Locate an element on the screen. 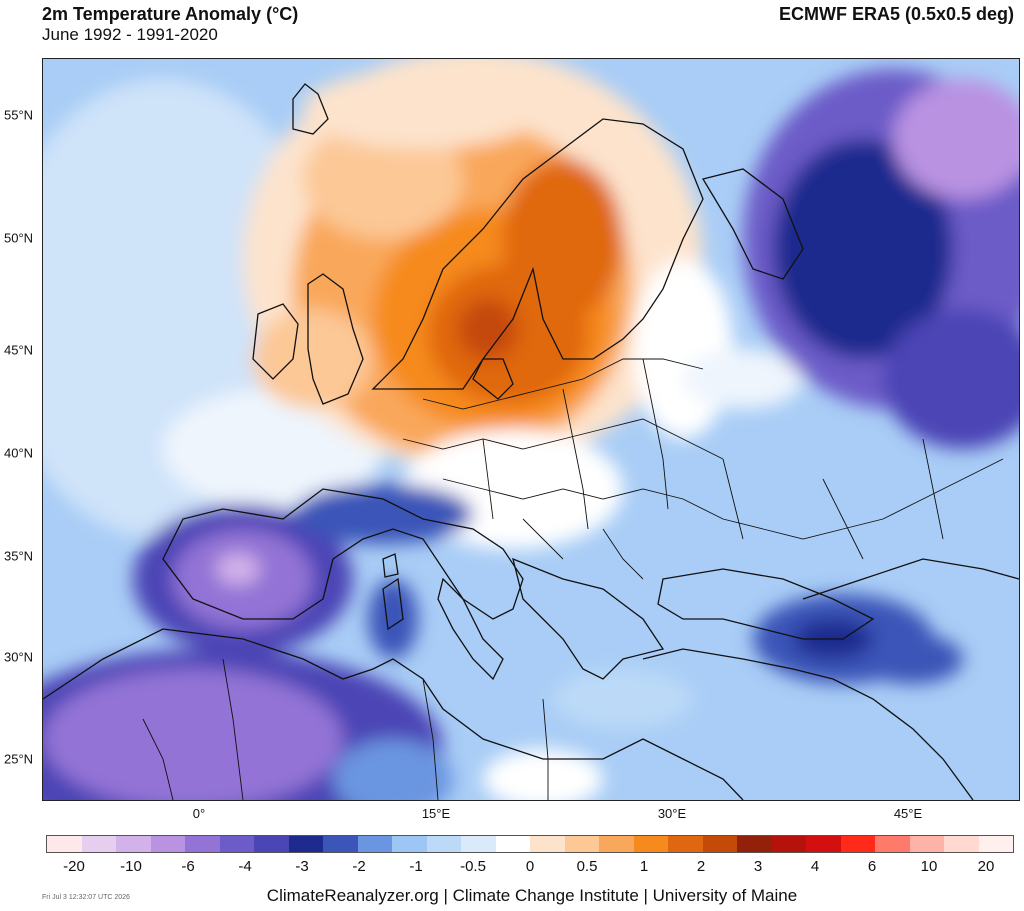 The width and height of the screenshot is (1024, 911). longitude-label: 30°E is located at coordinates (672, 813).